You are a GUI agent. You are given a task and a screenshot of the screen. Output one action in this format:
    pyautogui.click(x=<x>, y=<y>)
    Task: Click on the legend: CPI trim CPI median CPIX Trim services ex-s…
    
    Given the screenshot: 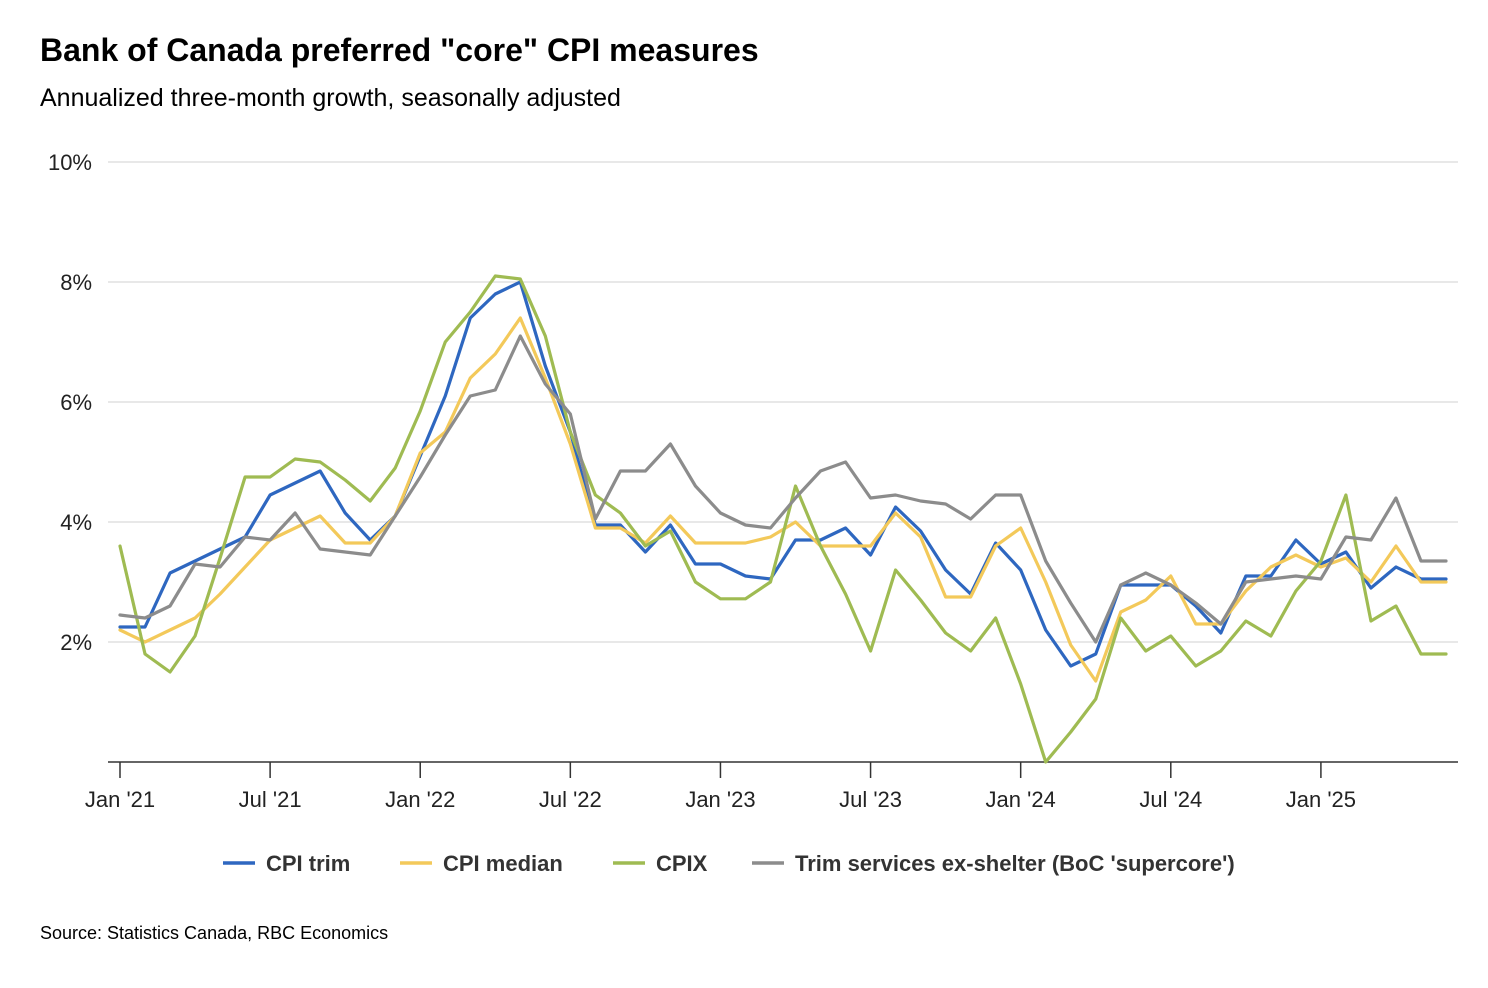 What is the action you would take?
    pyautogui.click(x=729, y=863)
    